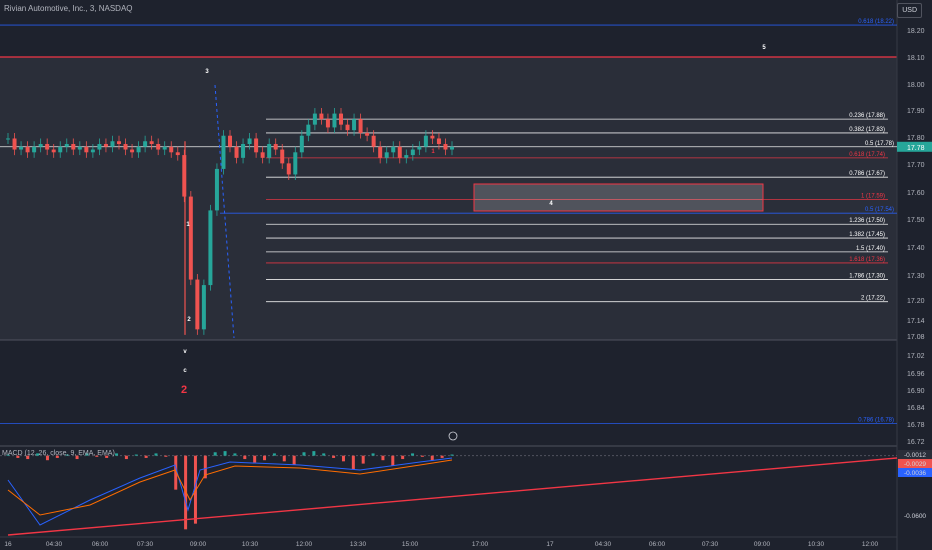 The height and width of the screenshot is (550, 932). Describe the element at coordinates (230, 491) in the screenshot. I see `macd-line` at that location.